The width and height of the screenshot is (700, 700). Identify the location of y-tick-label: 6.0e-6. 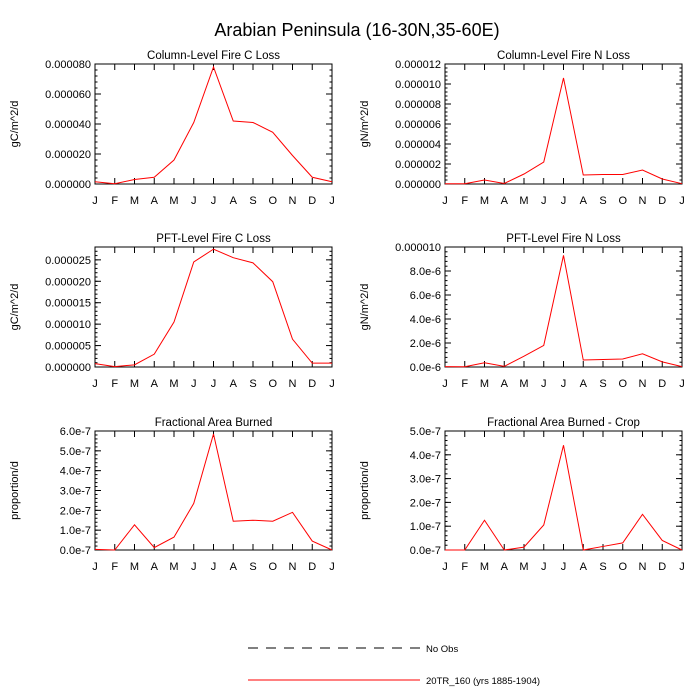
(425, 296).